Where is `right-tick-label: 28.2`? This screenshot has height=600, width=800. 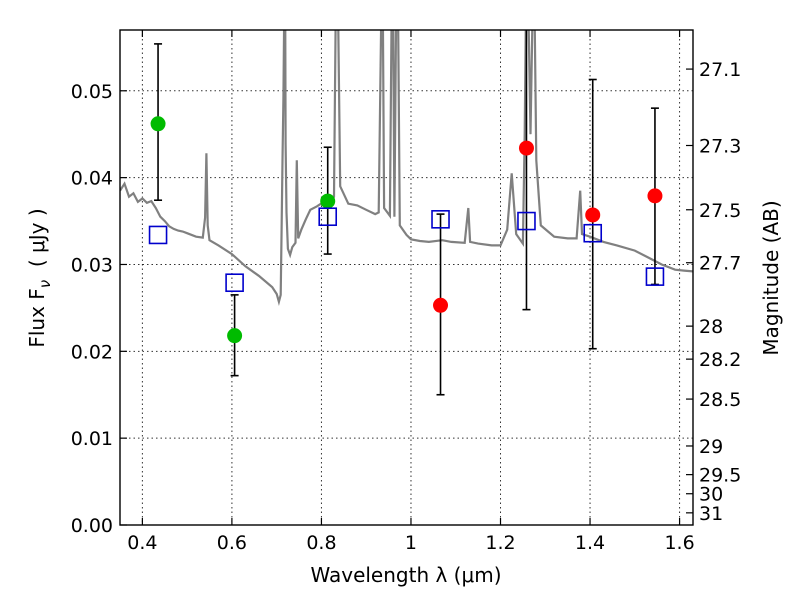
right-tick-label: 28.2 is located at coordinates (720, 360).